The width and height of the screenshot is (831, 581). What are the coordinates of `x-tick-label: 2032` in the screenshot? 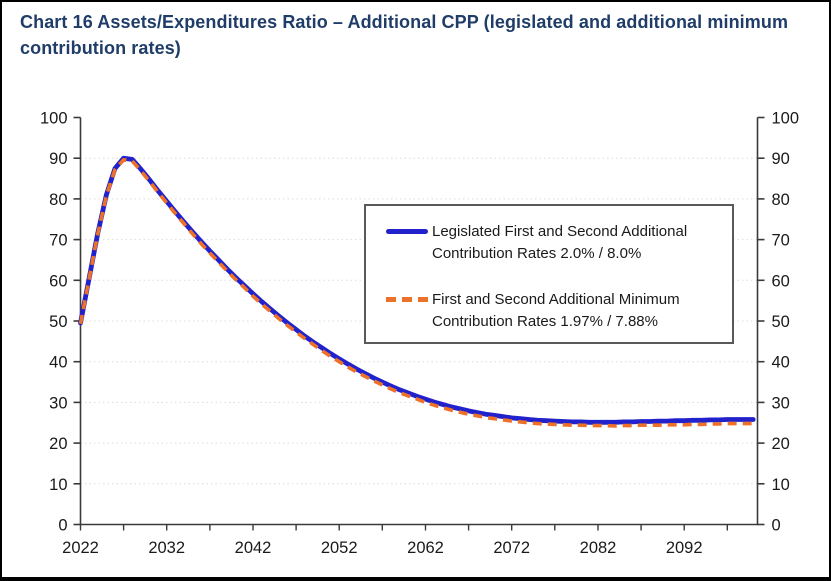 It's located at (166, 548).